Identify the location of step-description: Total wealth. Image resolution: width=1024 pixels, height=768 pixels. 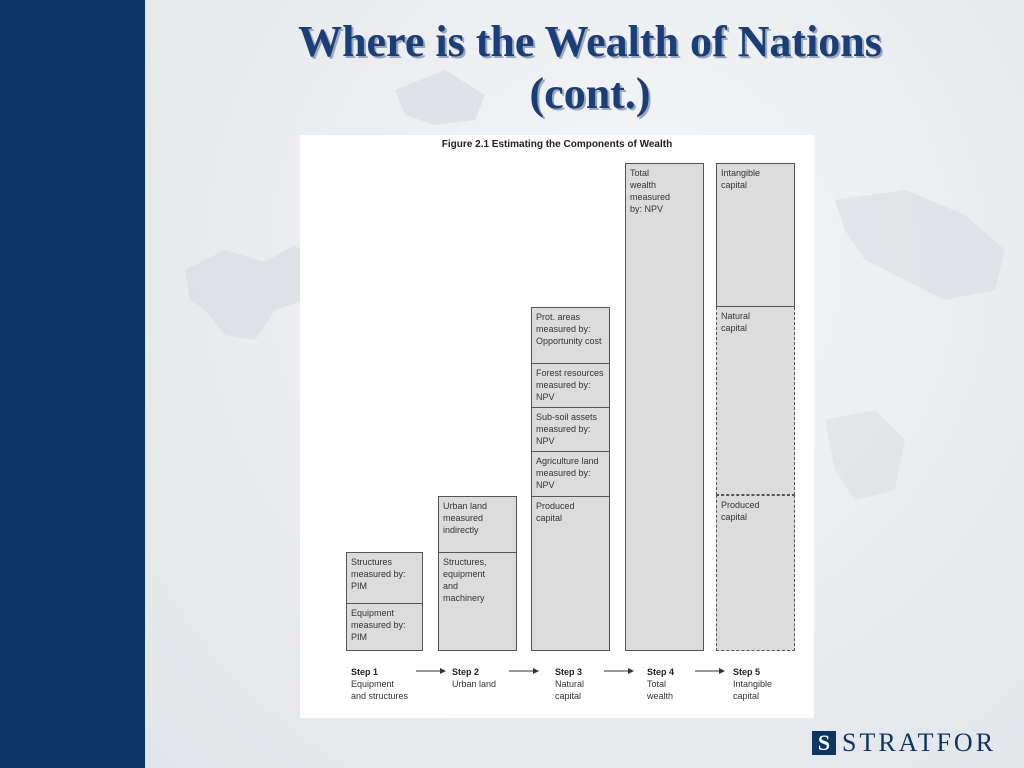
(660, 690).